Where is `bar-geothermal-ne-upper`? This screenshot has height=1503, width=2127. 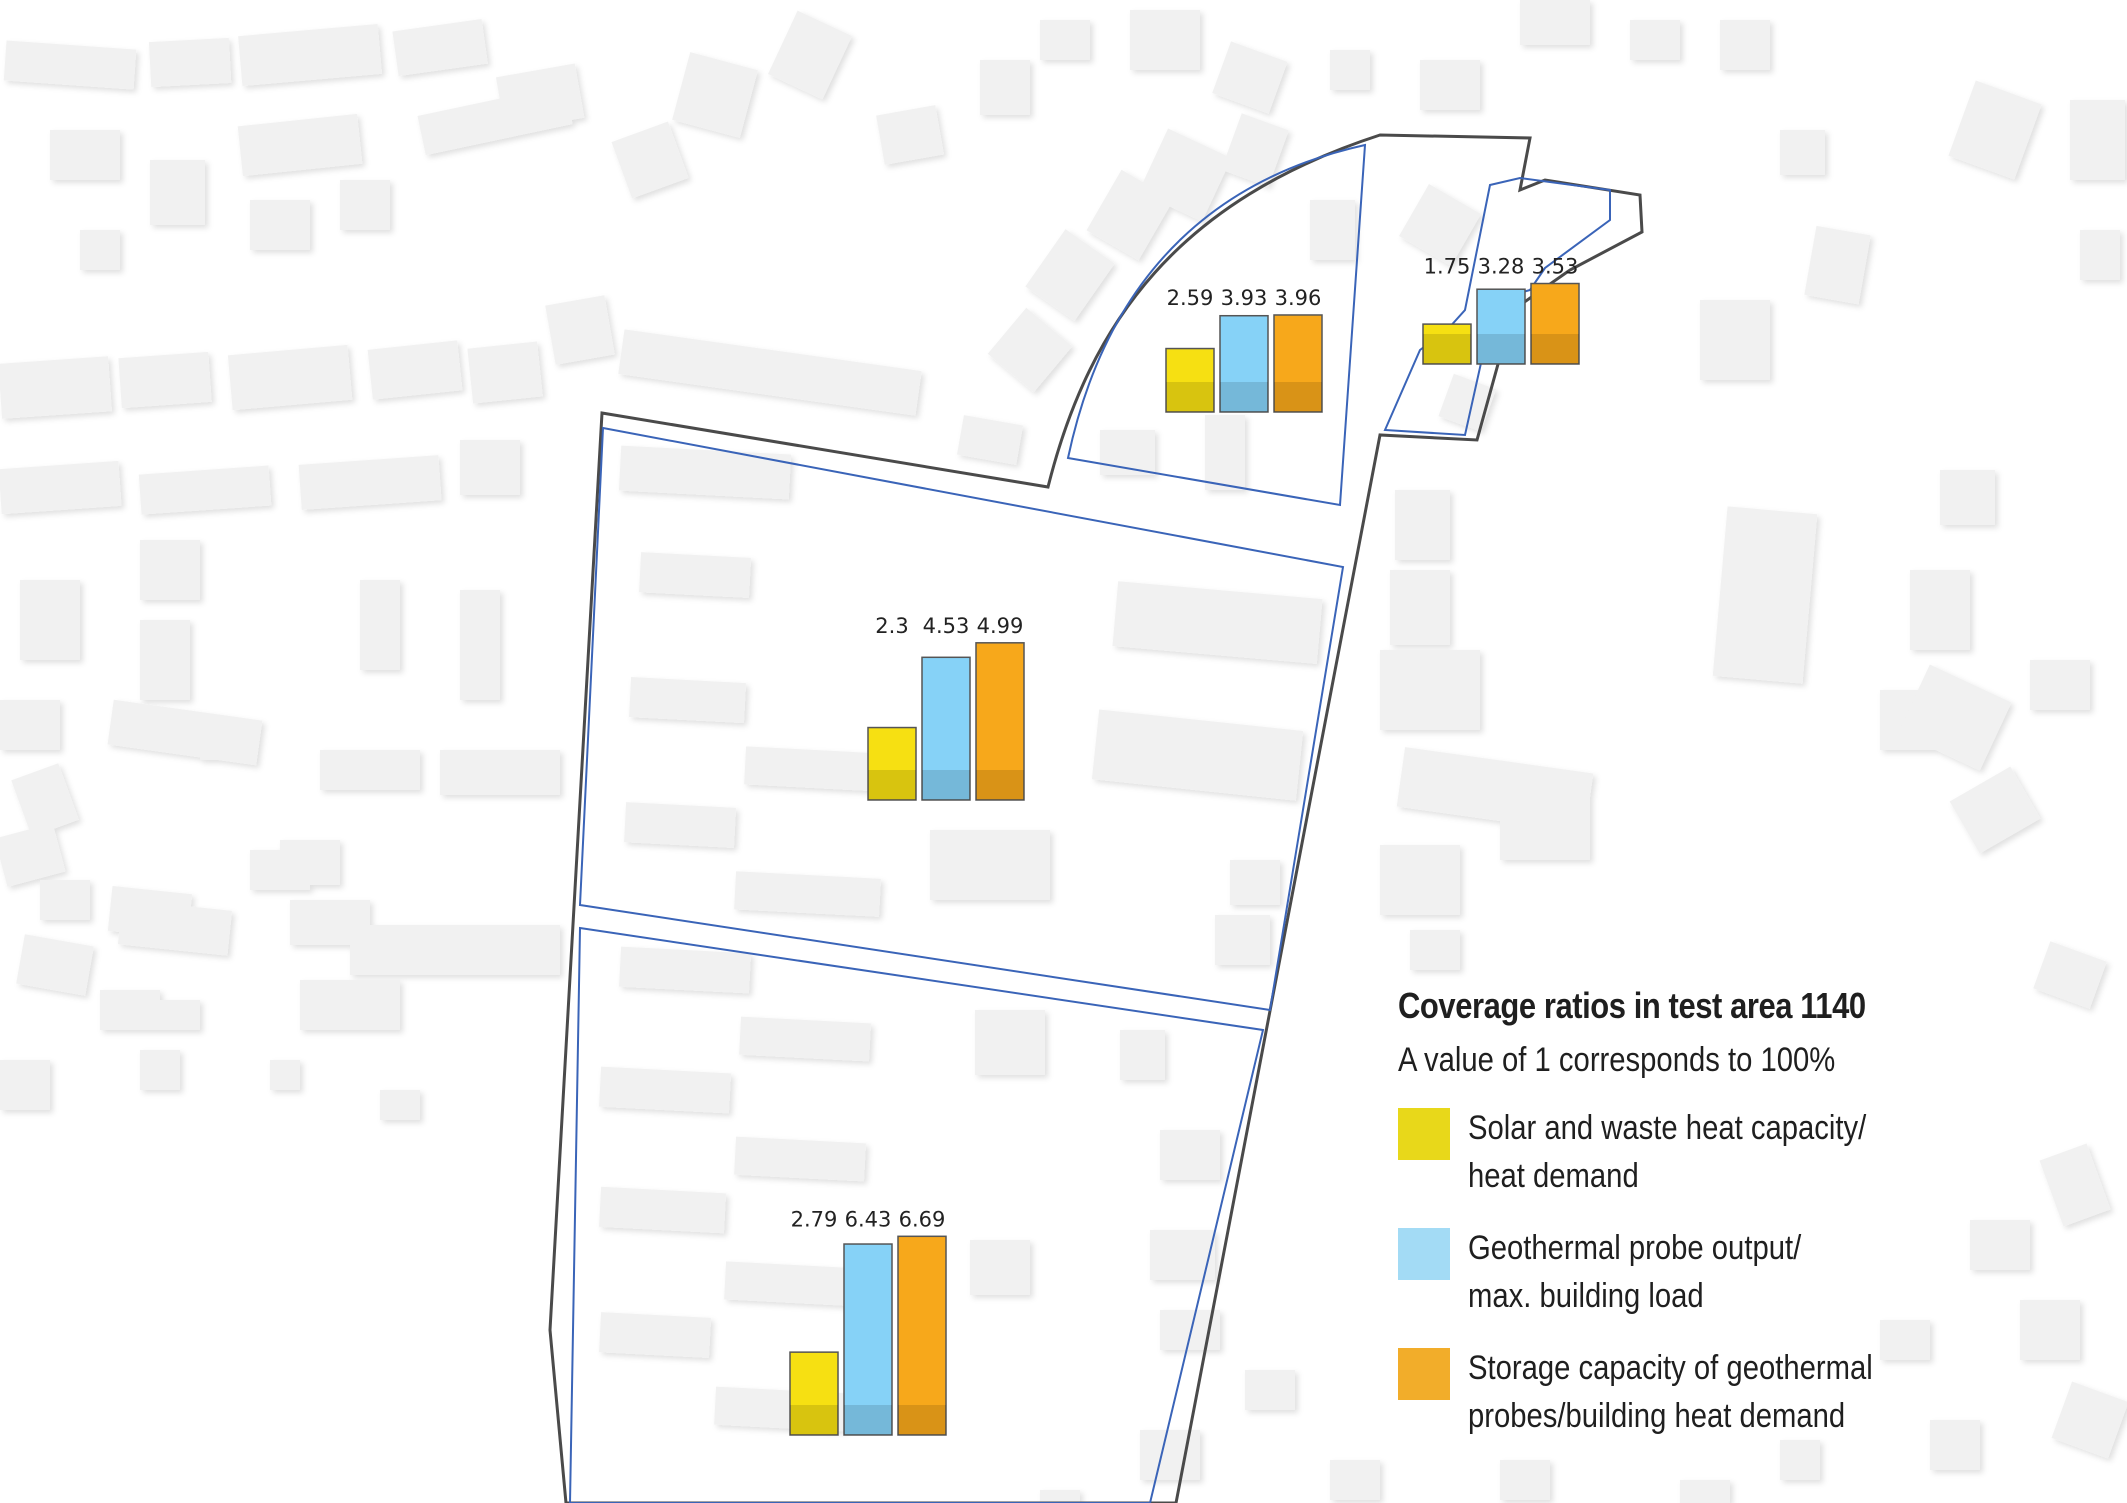
bar-geothermal-ne-upper is located at coordinates (1501, 326).